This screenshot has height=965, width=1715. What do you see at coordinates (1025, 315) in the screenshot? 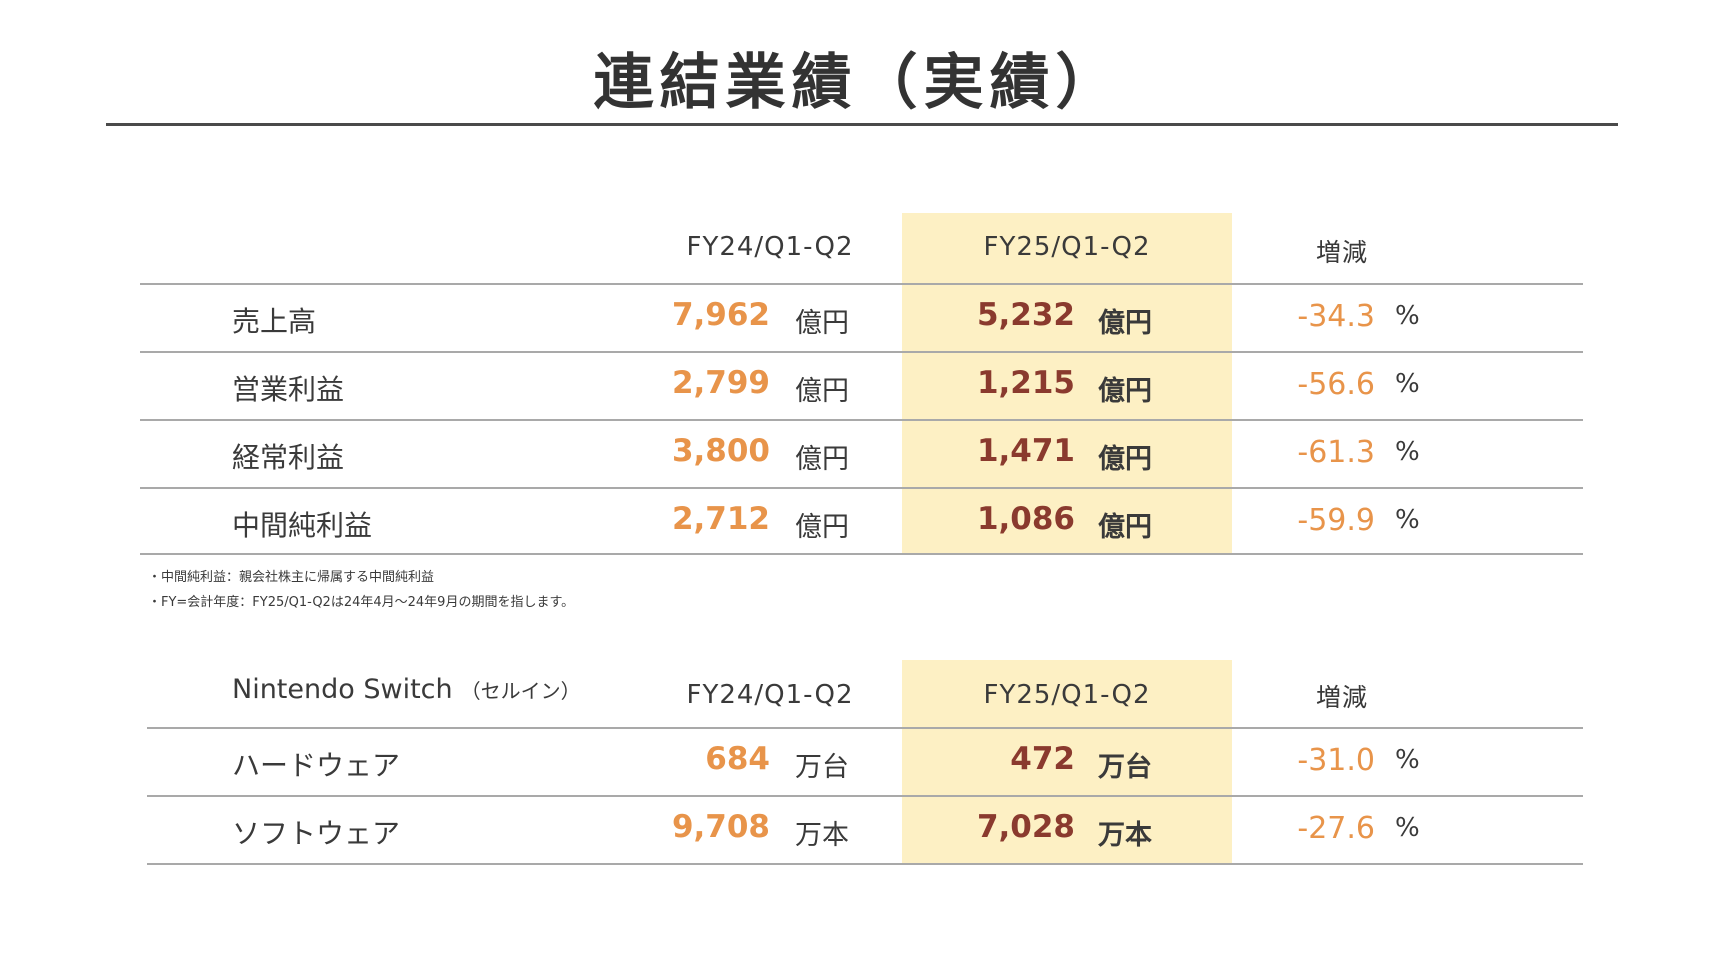
I see `fy25-value: 5,232` at bounding box center [1025, 315].